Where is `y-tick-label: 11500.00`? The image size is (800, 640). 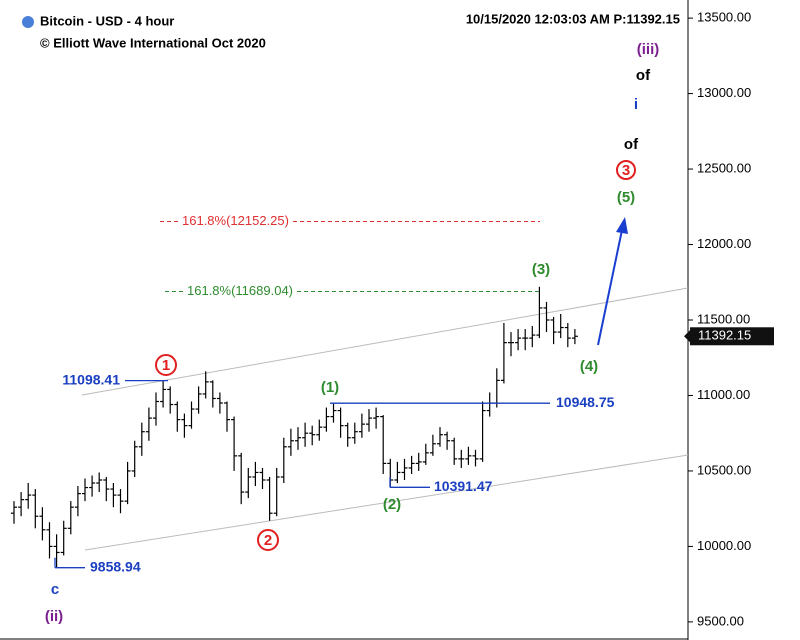 y-tick-label: 11500.00 is located at coordinates (723, 318).